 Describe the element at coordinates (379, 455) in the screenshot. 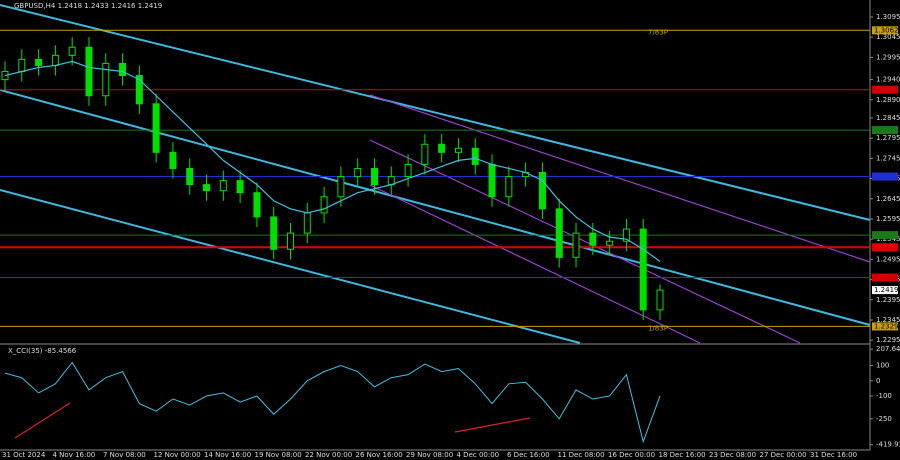

I see `x-tick-label: 26 Nov 16:00` at that location.